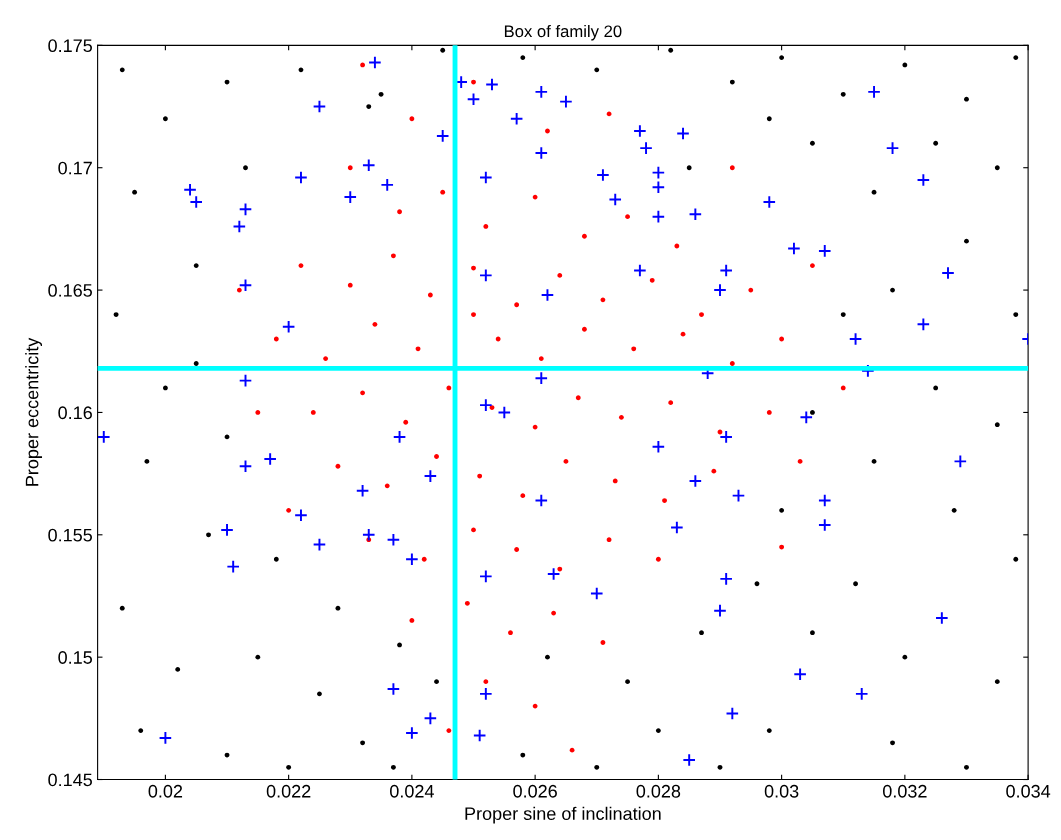  What do you see at coordinates (563, 32) in the screenshot?
I see `chart-title: Box of family 20` at bounding box center [563, 32].